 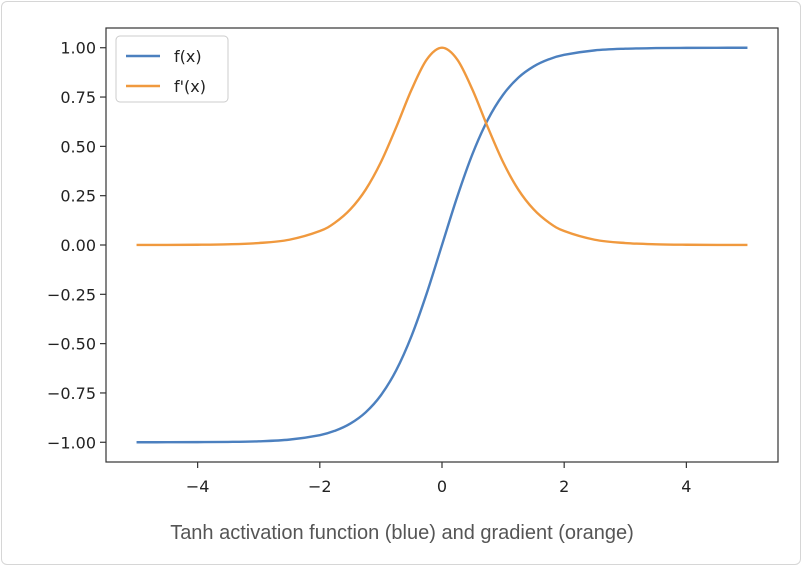 I want to click on y-tick-label: 0.75, so click(x=78, y=97).